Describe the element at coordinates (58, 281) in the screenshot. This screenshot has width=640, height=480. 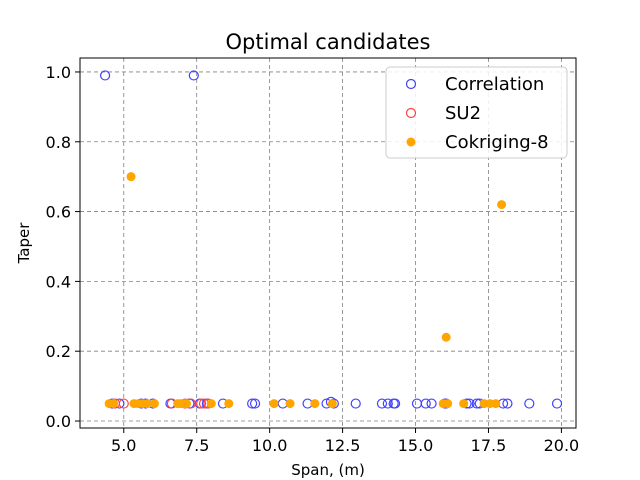
I see `y-tick-label: 0.4` at that location.